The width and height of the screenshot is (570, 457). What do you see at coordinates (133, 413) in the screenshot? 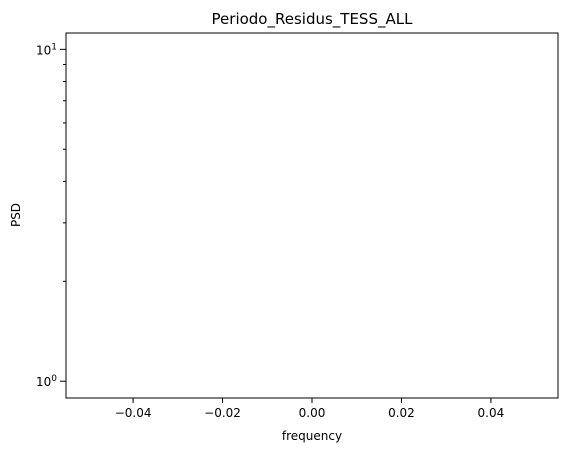
I see `x-tick-label: −0.04` at bounding box center [133, 413].